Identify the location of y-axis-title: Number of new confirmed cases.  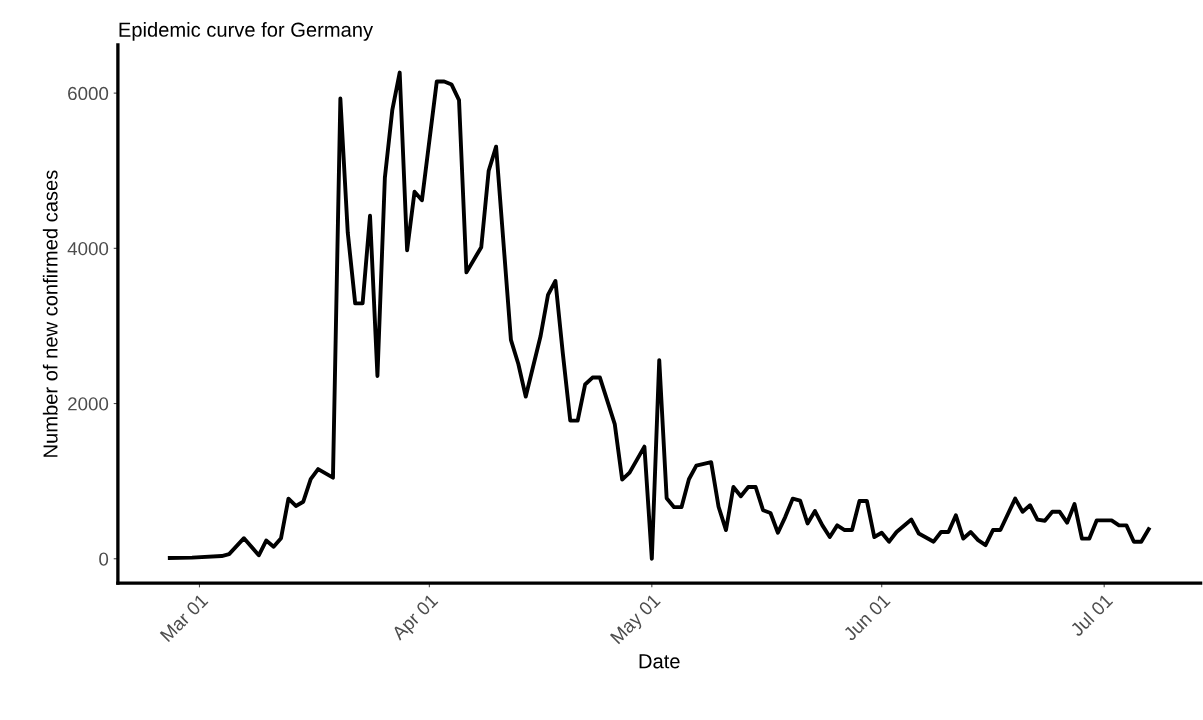
(50, 313).